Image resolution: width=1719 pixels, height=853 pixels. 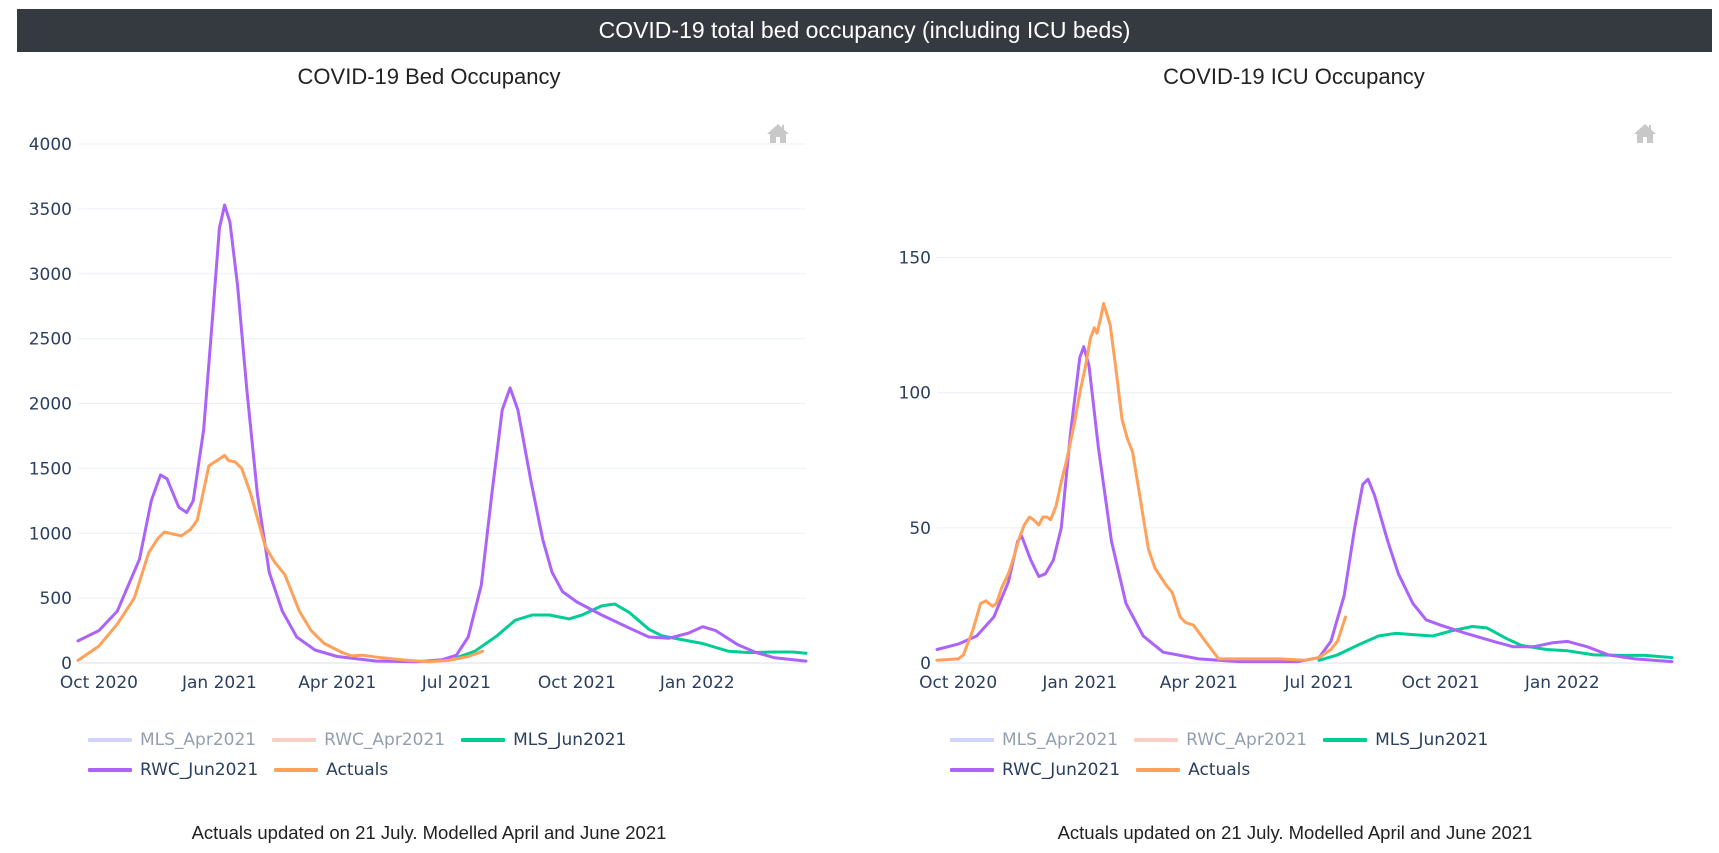 I want to click on y-tick-label: 100, so click(x=915, y=394).